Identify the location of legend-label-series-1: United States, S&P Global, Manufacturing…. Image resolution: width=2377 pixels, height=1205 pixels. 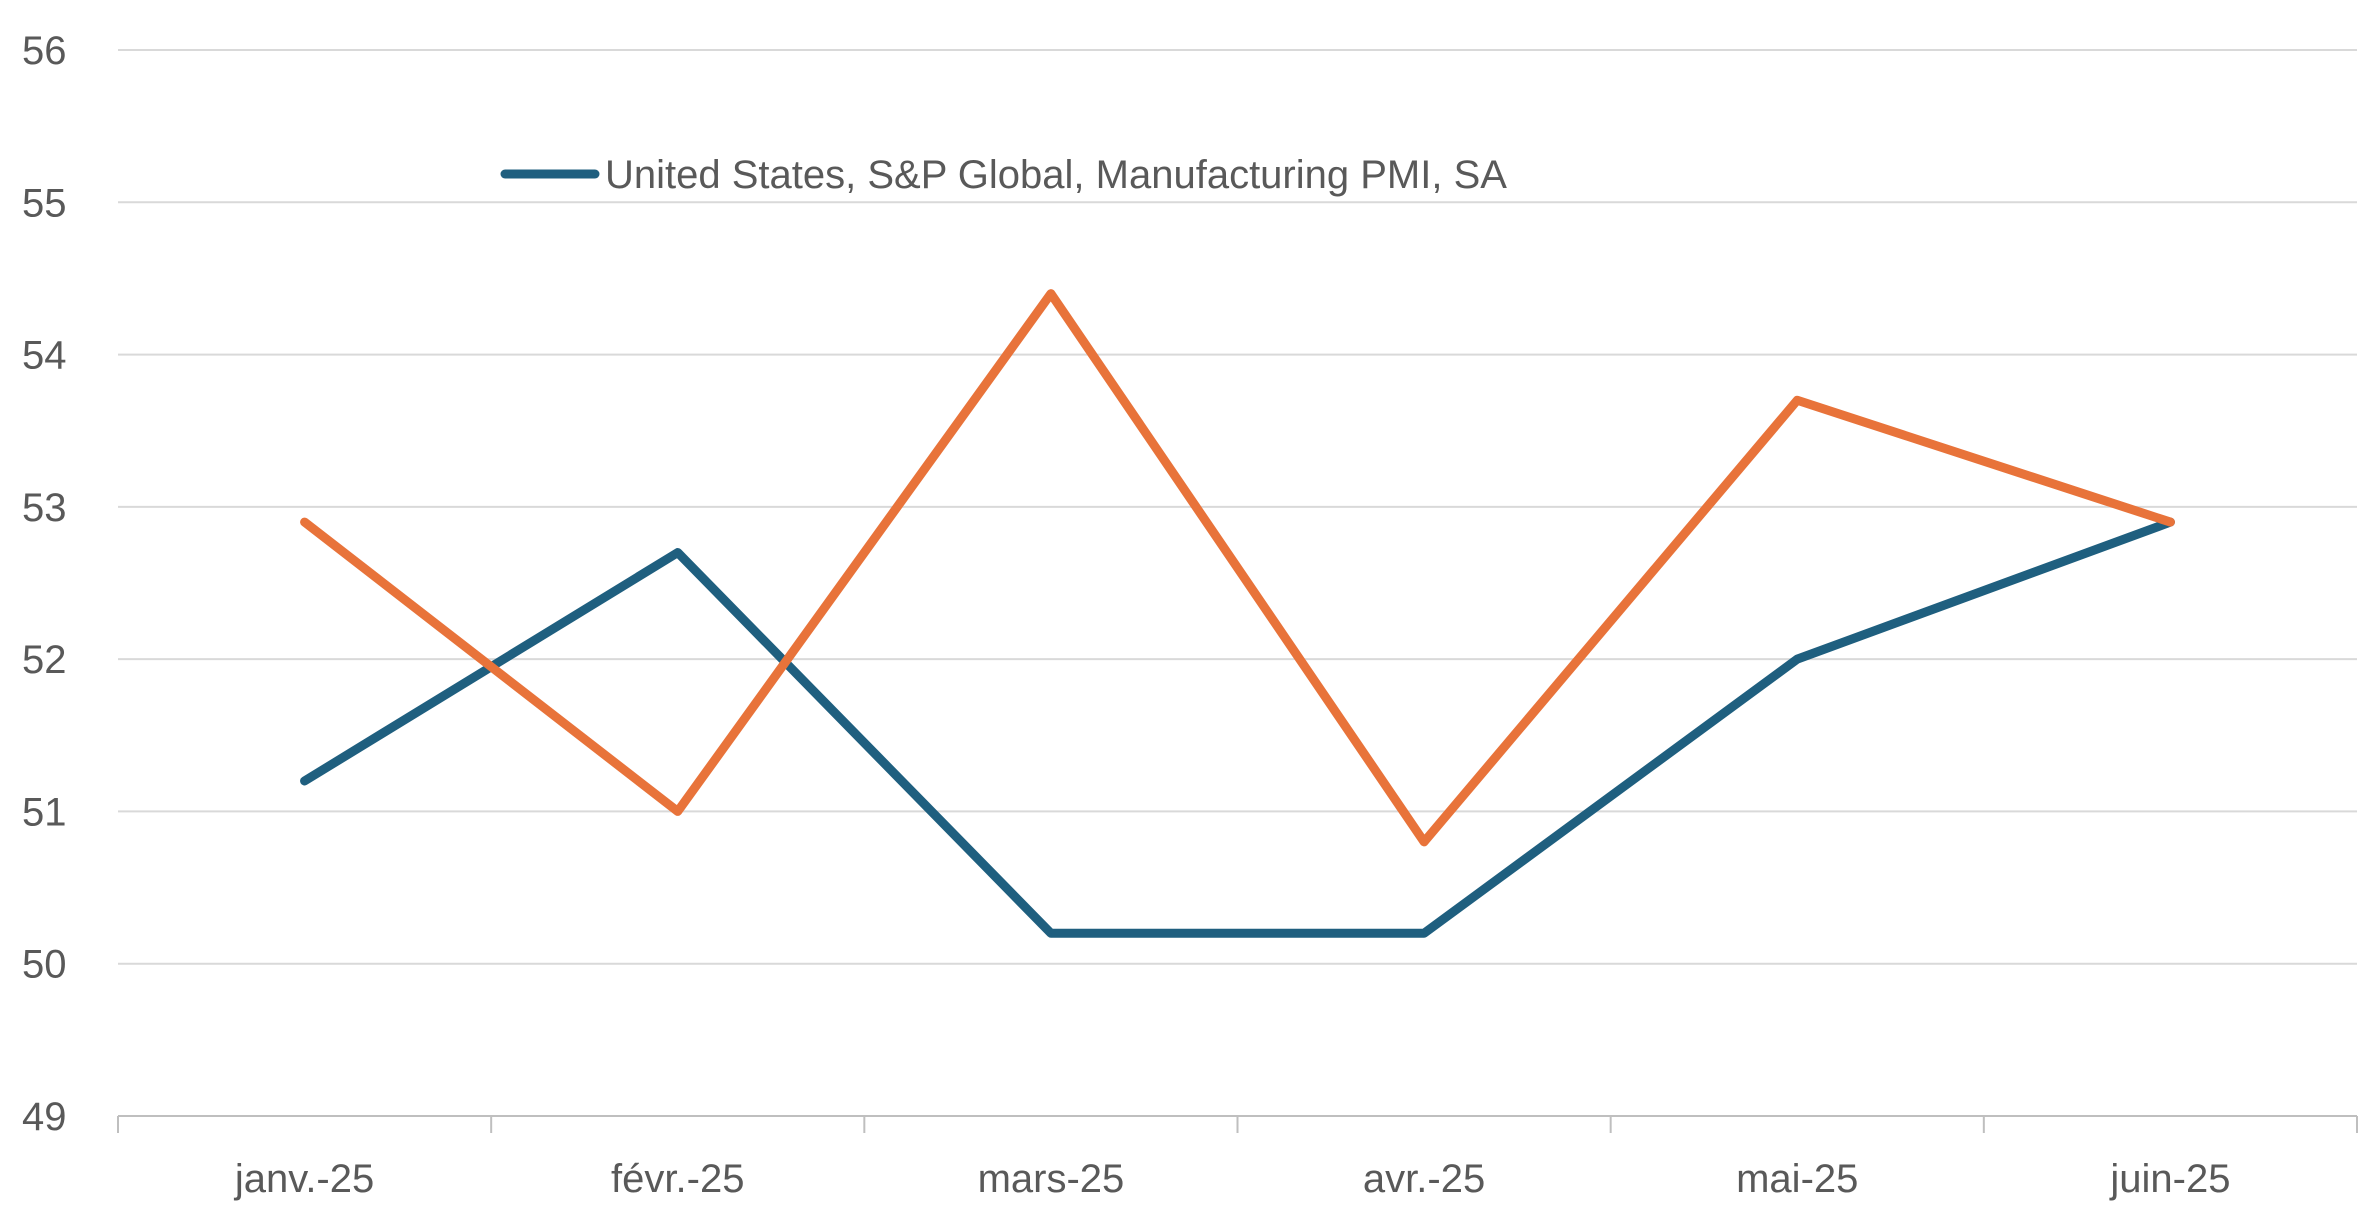
(1056, 175).